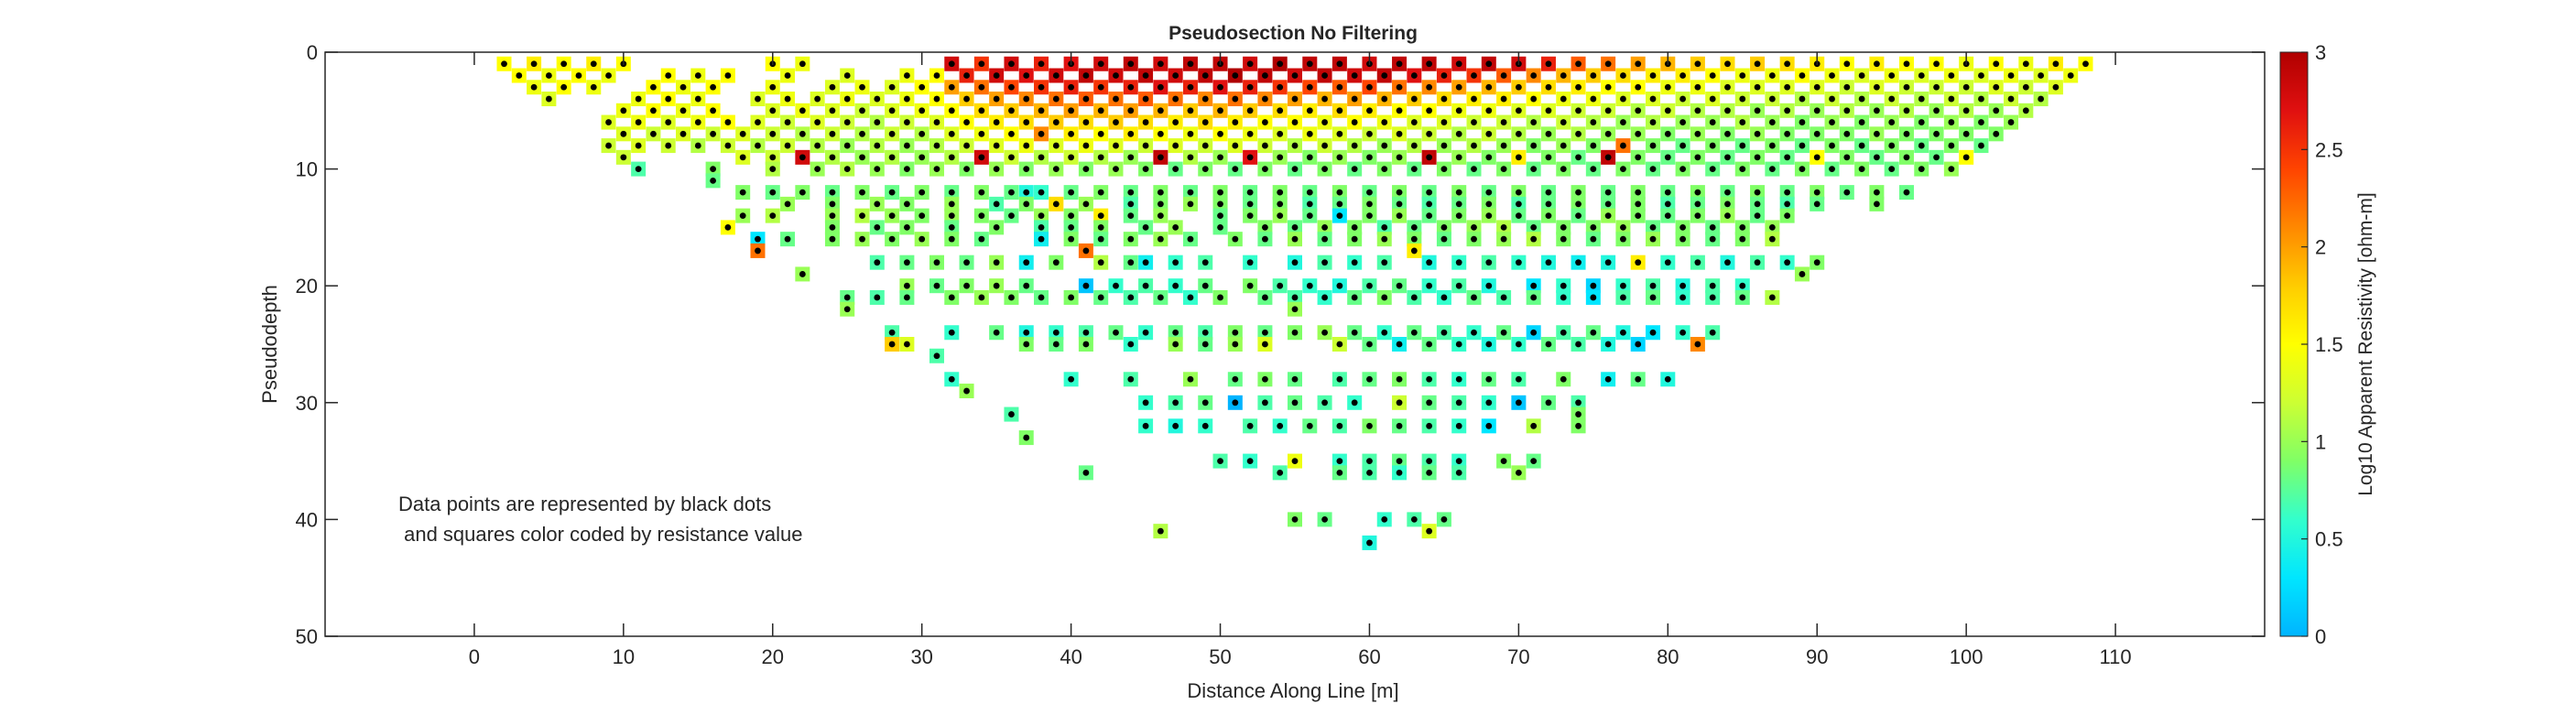 Image resolution: width=2576 pixels, height=715 pixels. What do you see at coordinates (307, 403) in the screenshot?
I see `y-tick-label: 30` at bounding box center [307, 403].